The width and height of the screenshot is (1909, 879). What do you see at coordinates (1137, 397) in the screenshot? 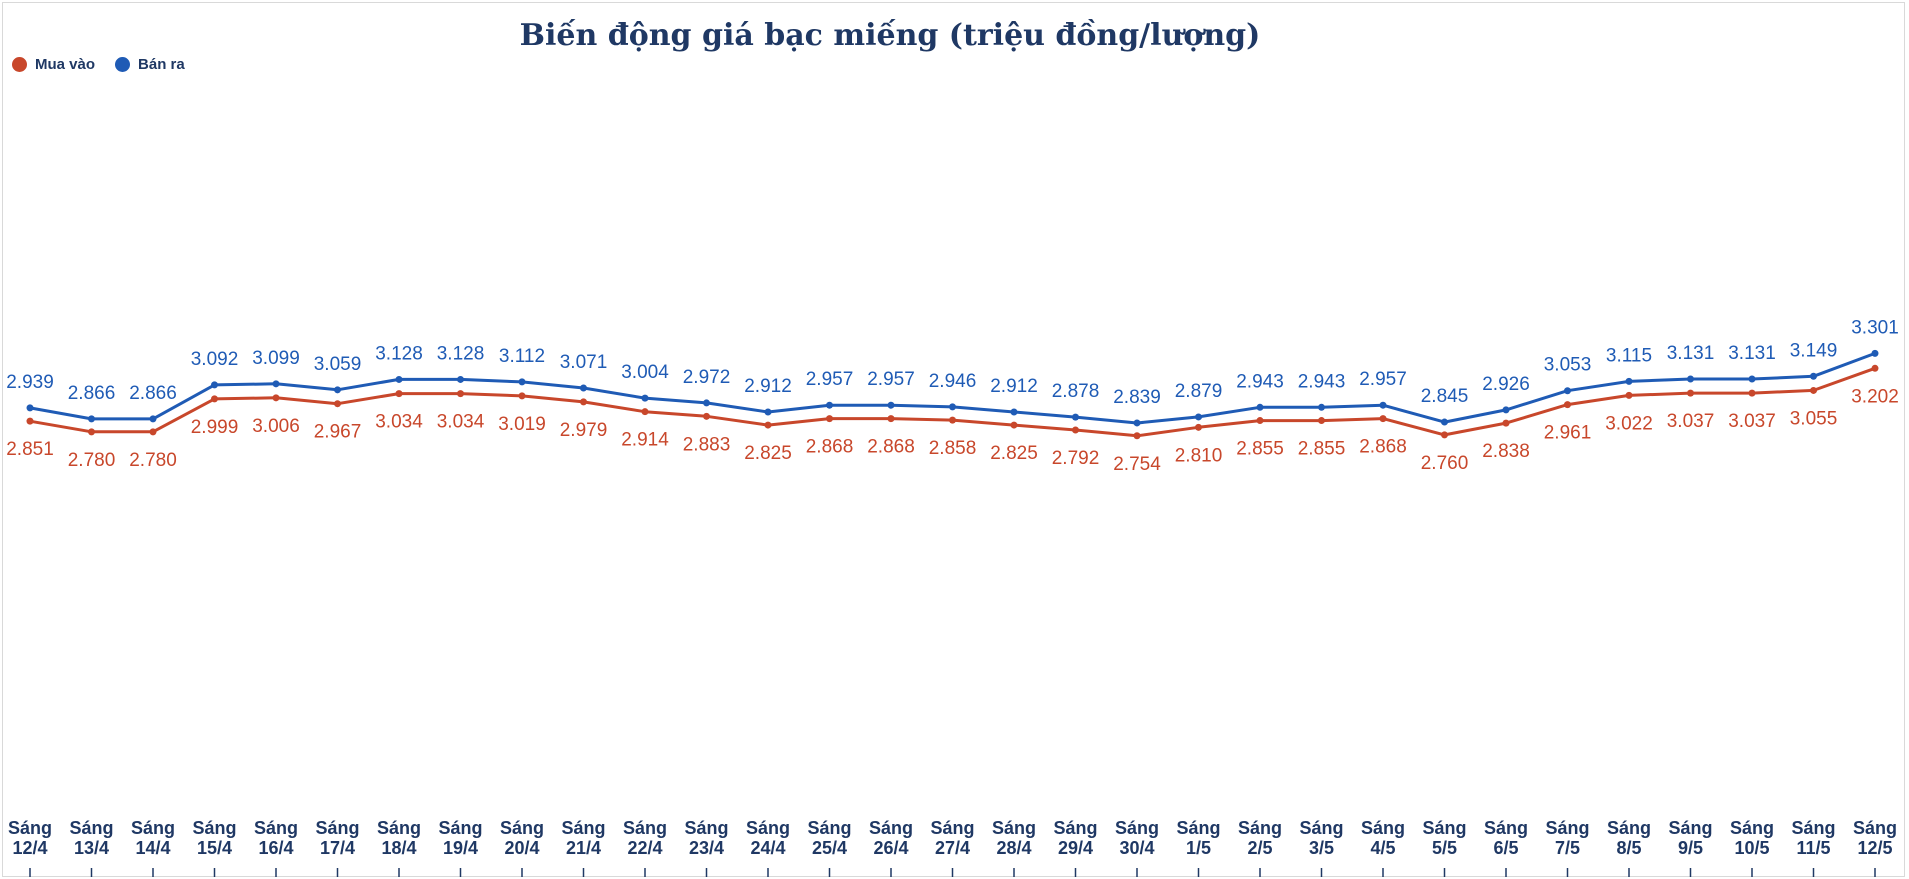
I see `data-label-sell: 2.839` at bounding box center [1137, 397].